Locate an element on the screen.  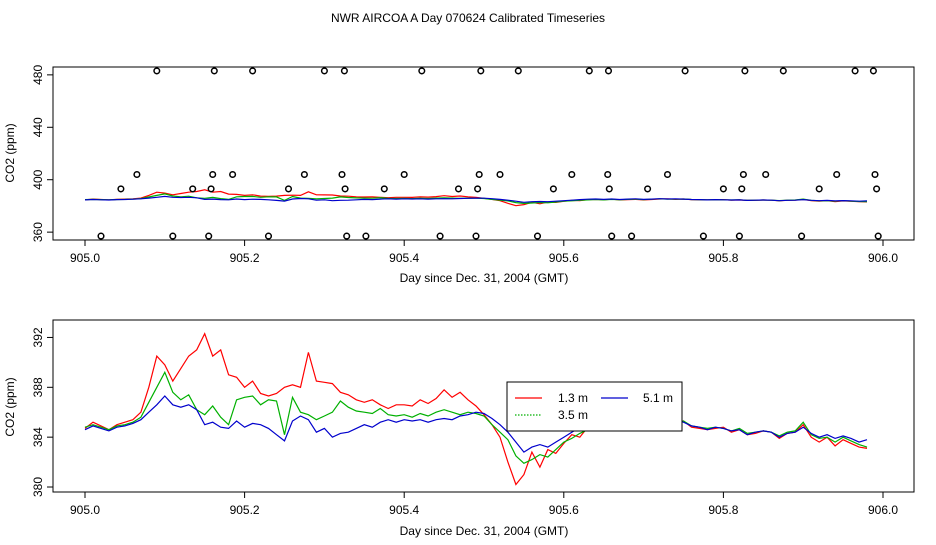
bottom-series-3-5-m is located at coordinates (476, 417).